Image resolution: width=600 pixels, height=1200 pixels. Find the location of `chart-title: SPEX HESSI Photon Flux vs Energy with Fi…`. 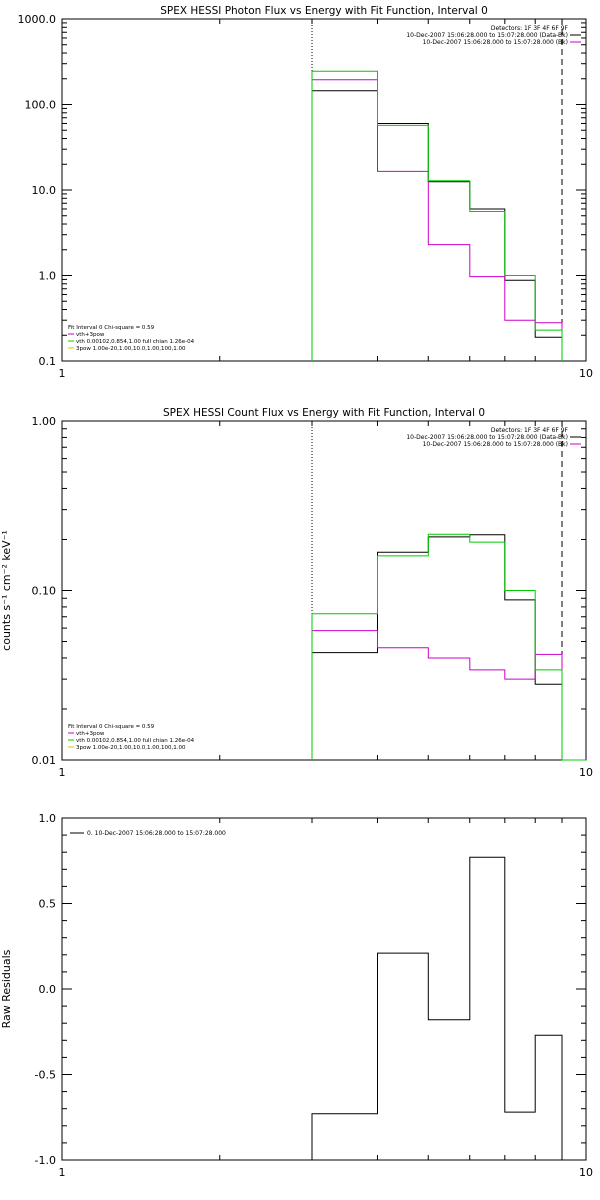

chart-title: SPEX HESSI Photon Flux vs Energy with Fi… is located at coordinates (324, 11).